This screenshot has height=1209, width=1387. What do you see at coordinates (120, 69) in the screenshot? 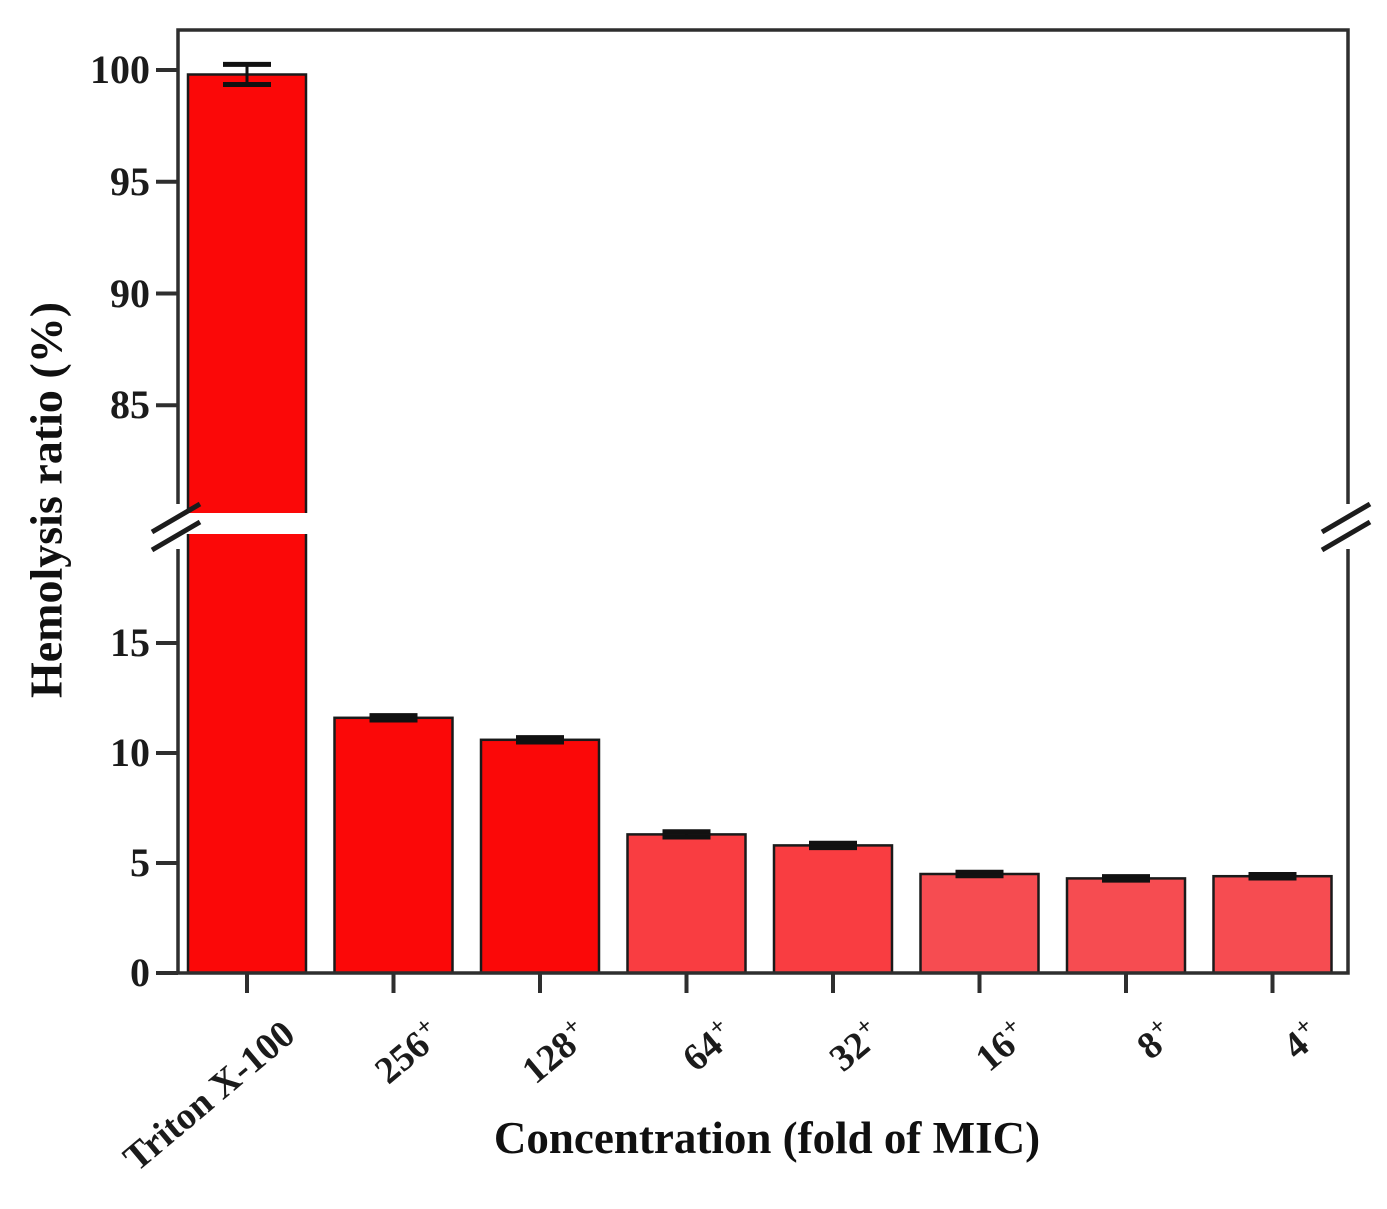
I see `y-tick-label: 100` at bounding box center [120, 69].